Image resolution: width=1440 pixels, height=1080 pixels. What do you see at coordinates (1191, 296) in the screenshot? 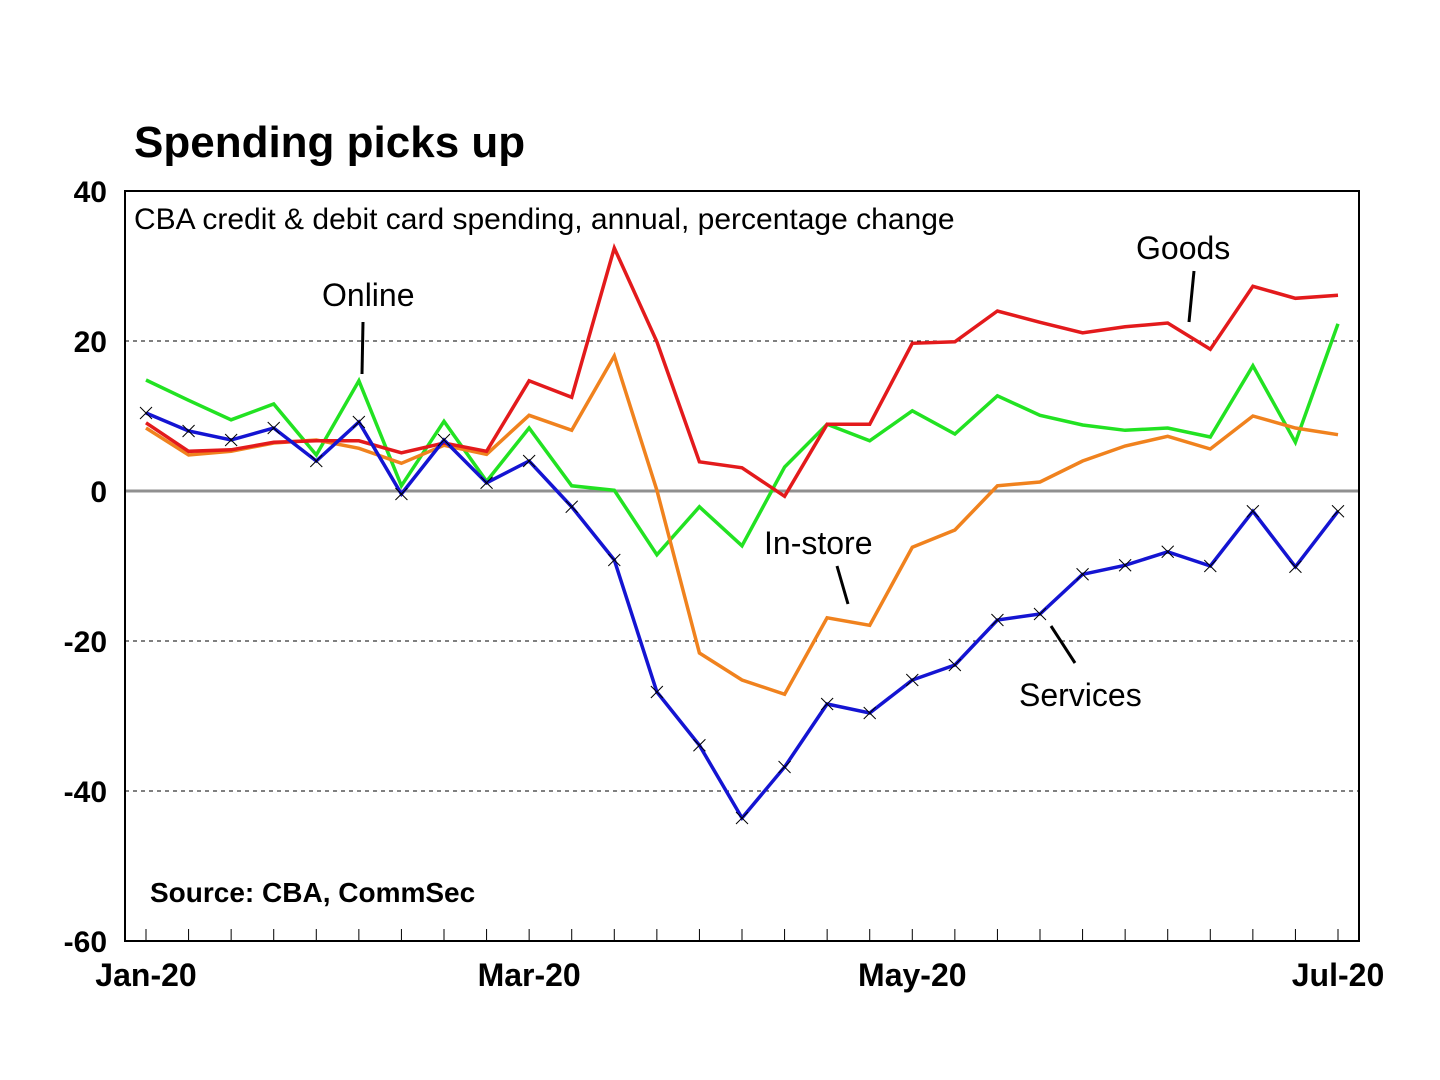
I see `leader-goods` at bounding box center [1191, 296].